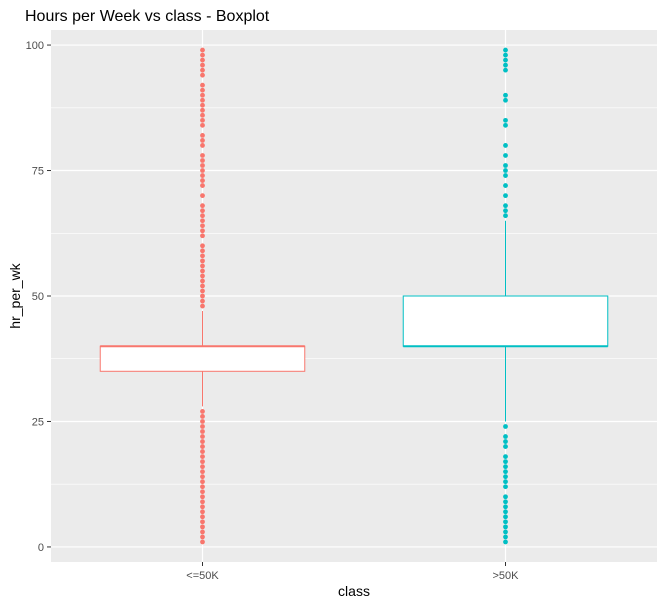  Describe the element at coordinates (38, 172) in the screenshot. I see `y-tick-label: 75` at that location.